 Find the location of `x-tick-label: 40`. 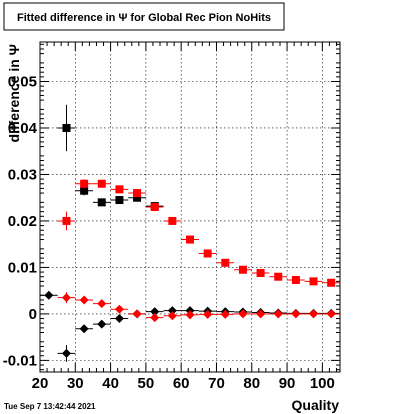

x-tick-label: 40 is located at coordinates (110, 383).